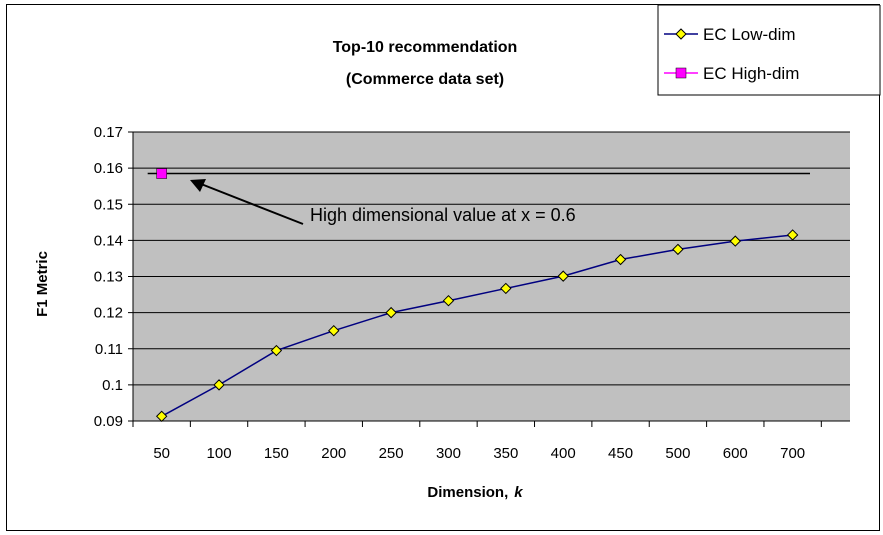 The image size is (883, 535). What do you see at coordinates (620, 453) in the screenshot?
I see `x-tick-label: 450` at bounding box center [620, 453].